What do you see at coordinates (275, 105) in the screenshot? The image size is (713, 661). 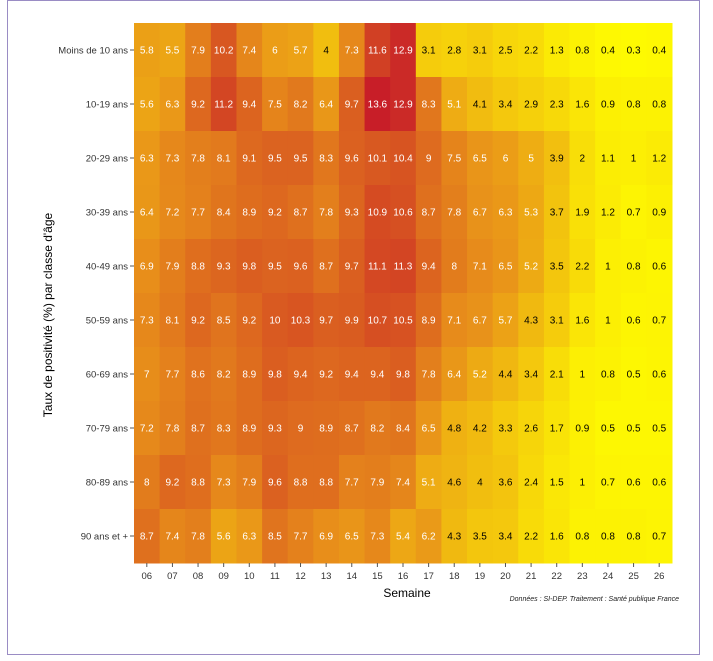 I see `cell-value-label: 7.5` at bounding box center [275, 105].